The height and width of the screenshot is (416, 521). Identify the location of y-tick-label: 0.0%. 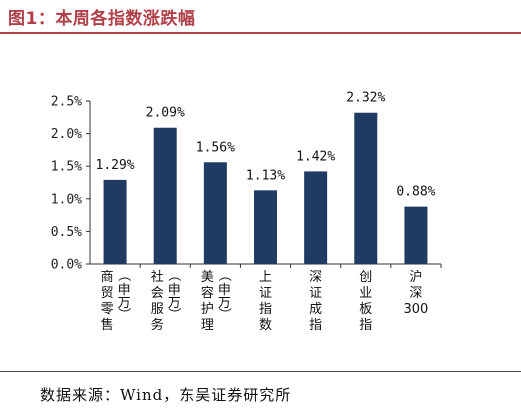
(66, 265).